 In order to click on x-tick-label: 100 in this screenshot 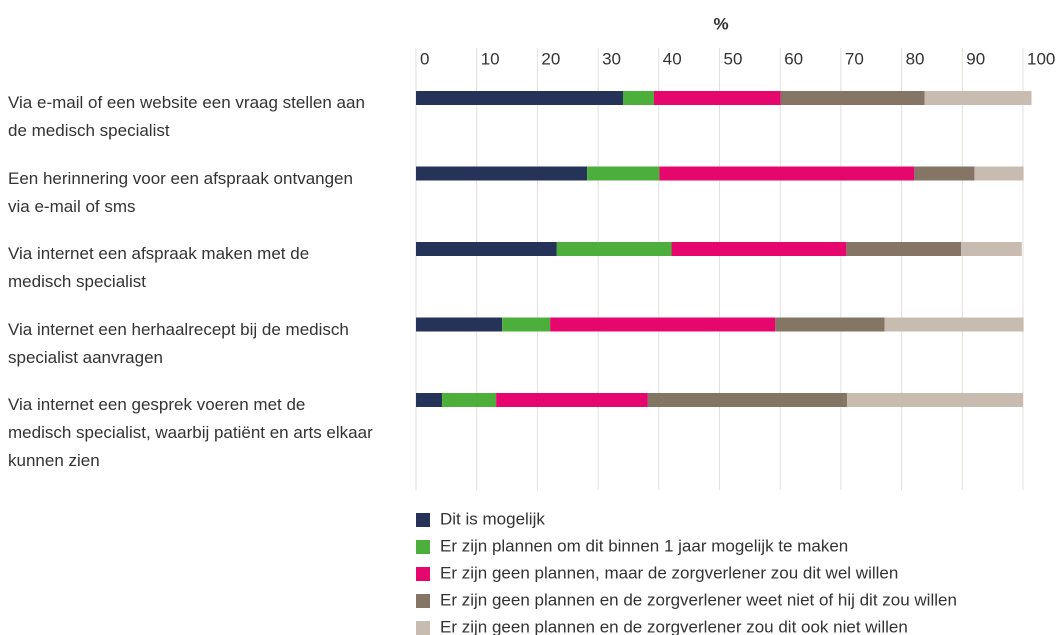, I will do `click(1041, 58)`.